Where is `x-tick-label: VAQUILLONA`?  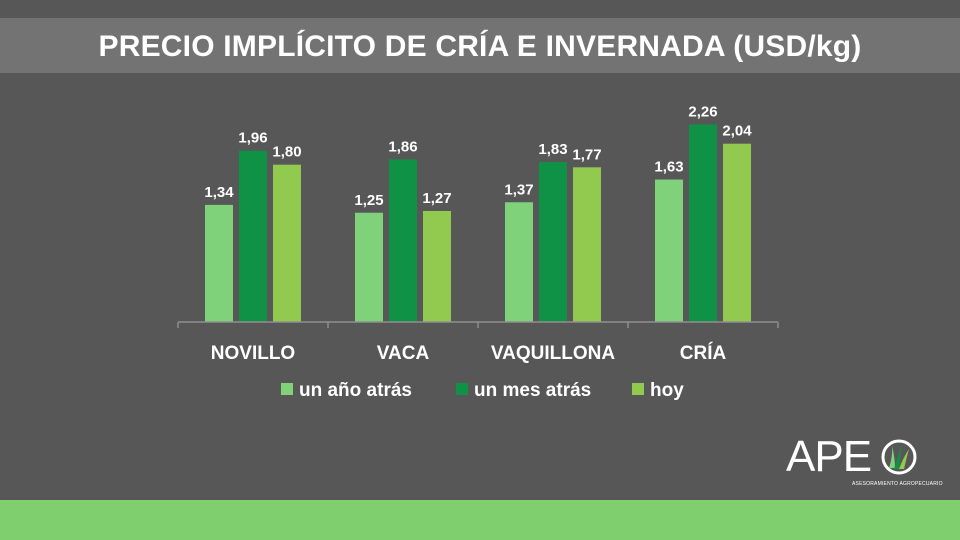
x-tick-label: VAQUILLONA is located at coordinates (553, 353).